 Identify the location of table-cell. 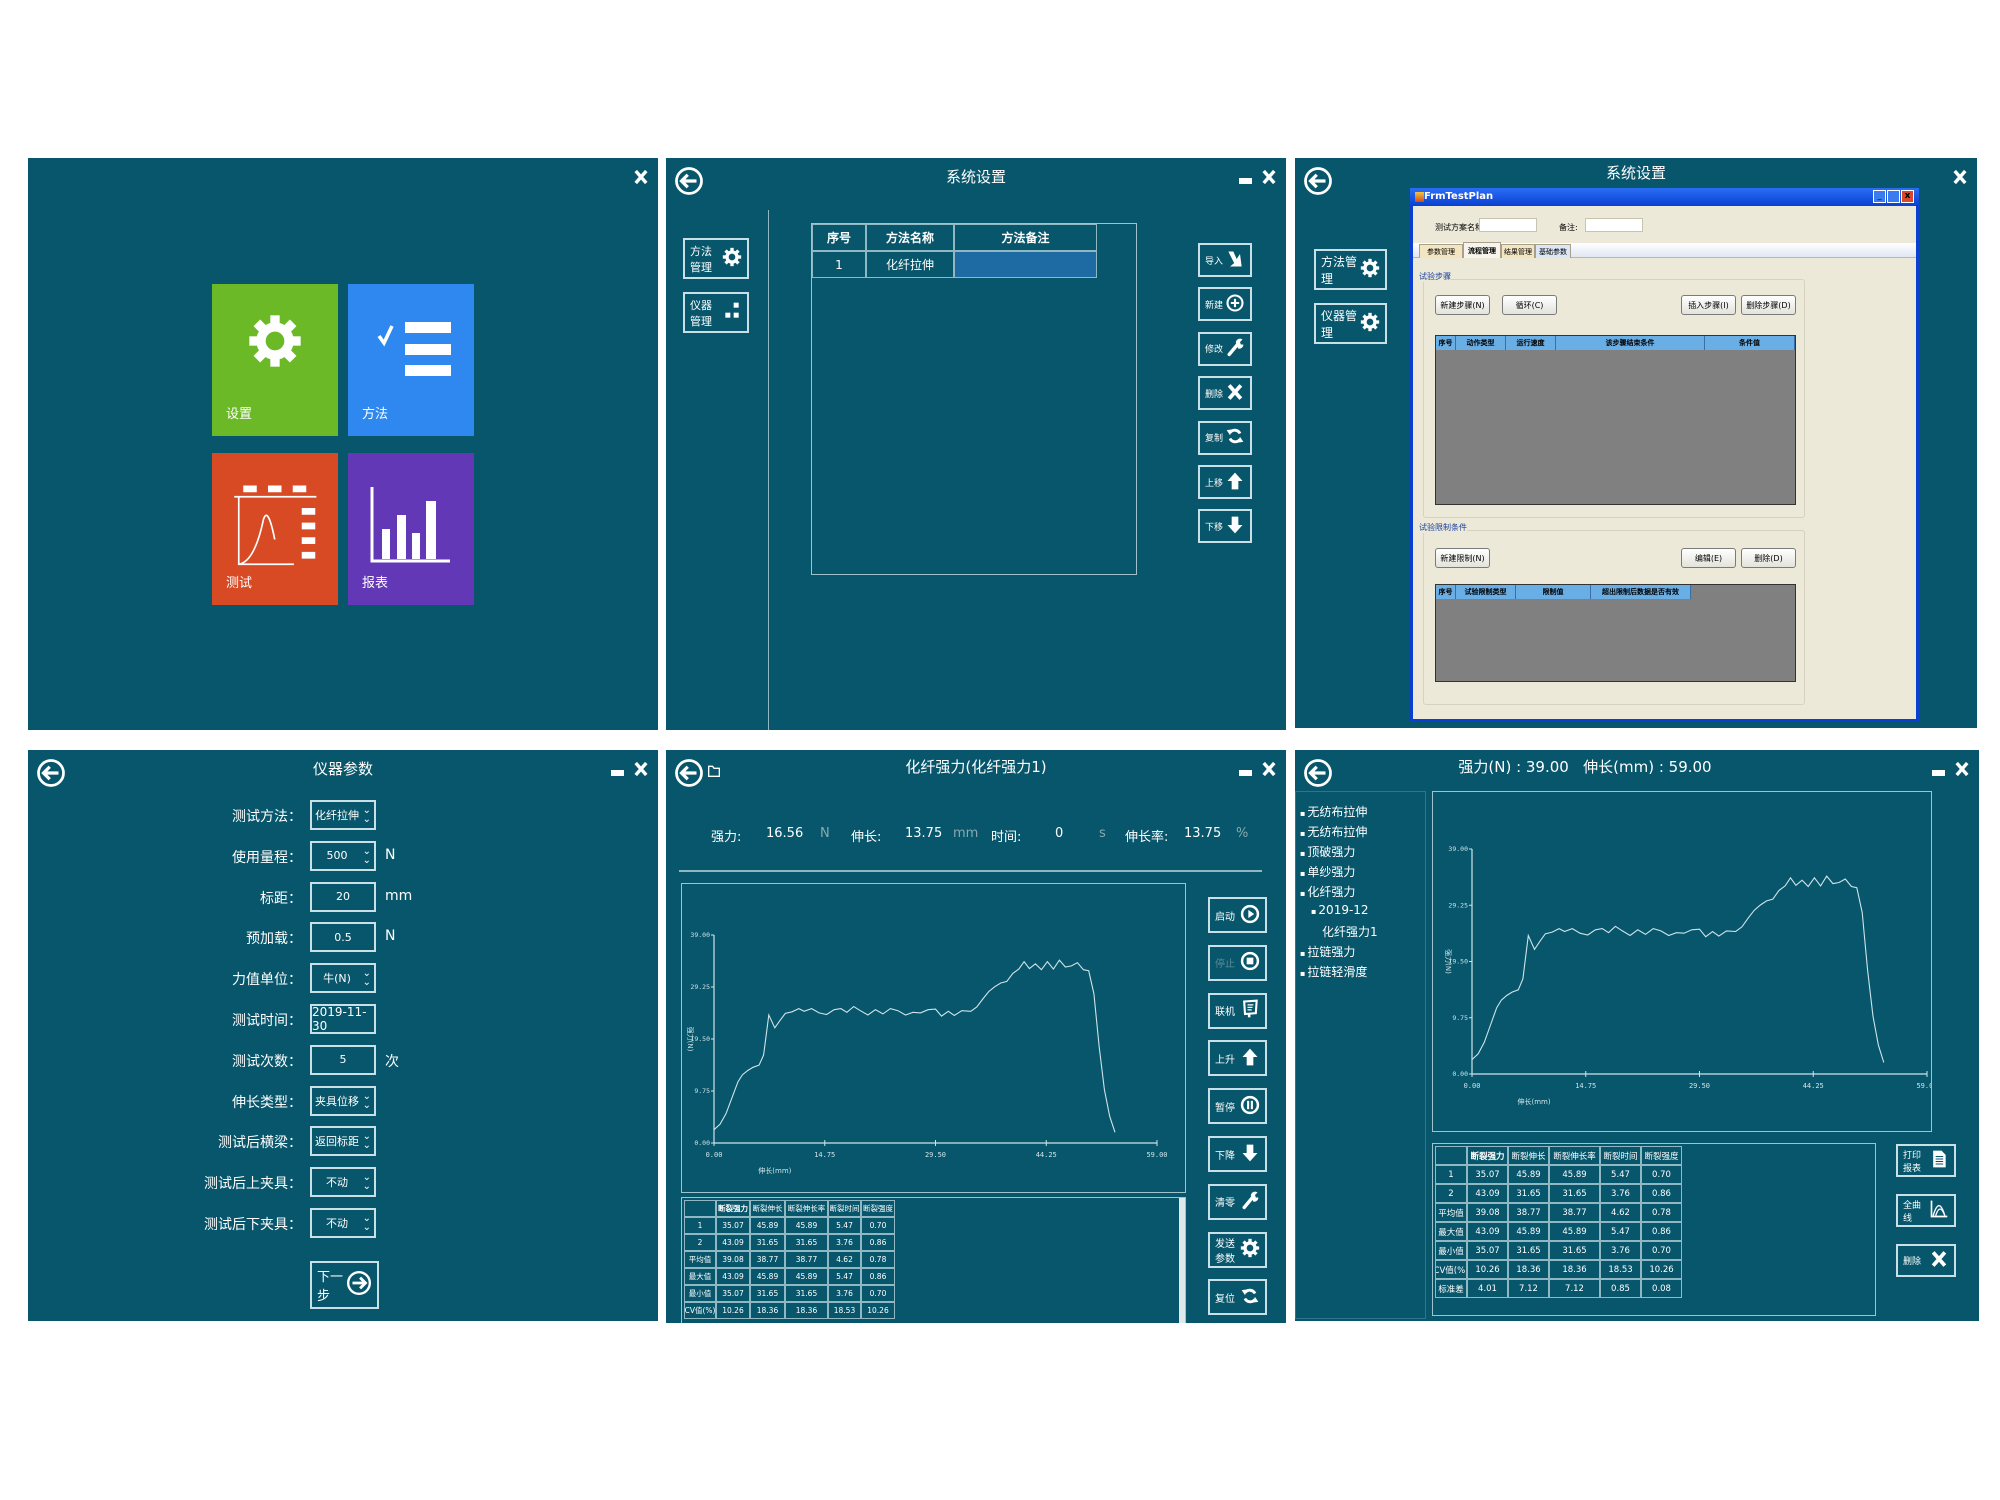
(1025, 264).